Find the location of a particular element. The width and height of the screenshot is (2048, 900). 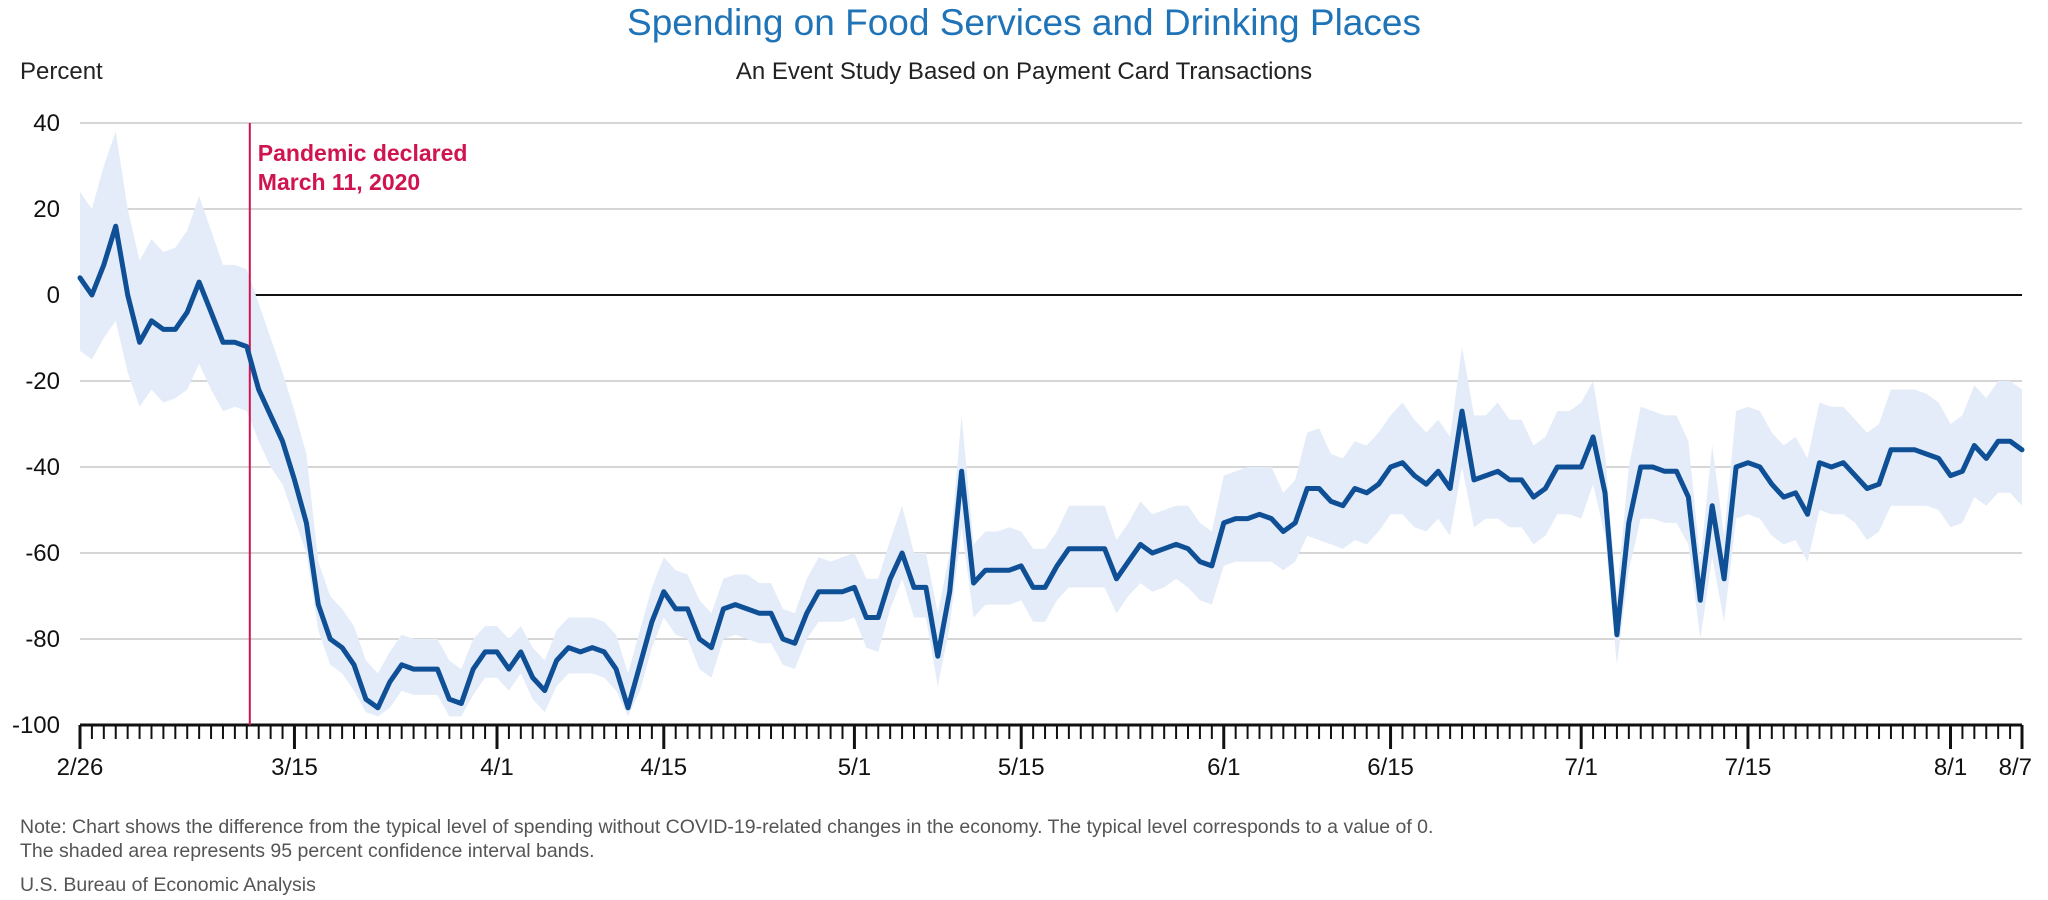

x-tick-label: 5/1 is located at coordinates (854, 767).